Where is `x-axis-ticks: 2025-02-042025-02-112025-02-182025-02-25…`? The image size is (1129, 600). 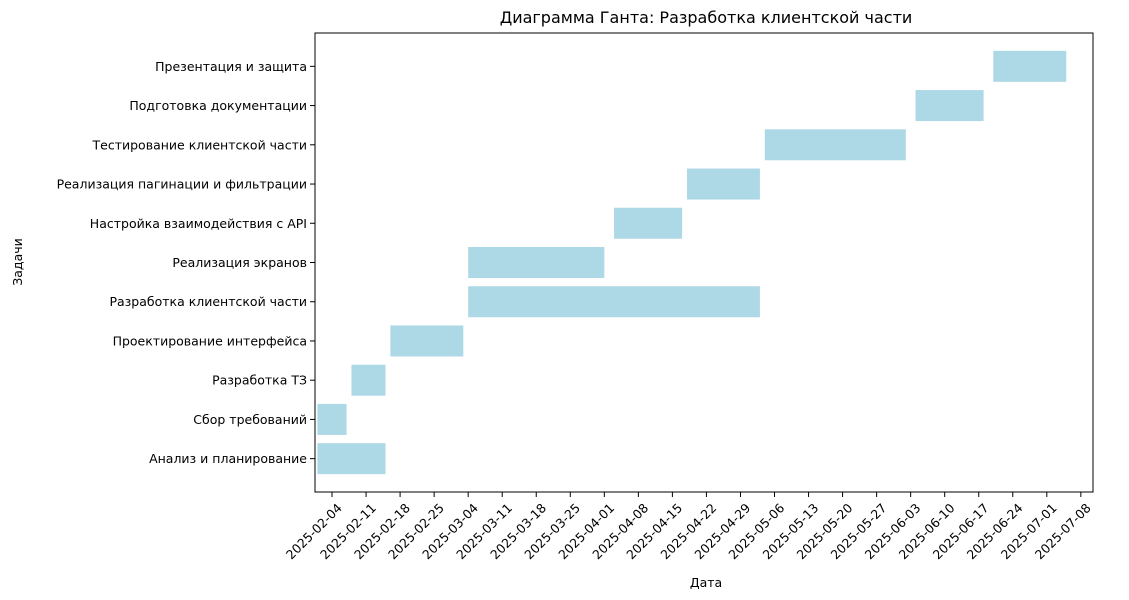 x-axis-ticks: 2025-02-042025-02-112025-02-182025-02-25… is located at coordinates (688, 527).